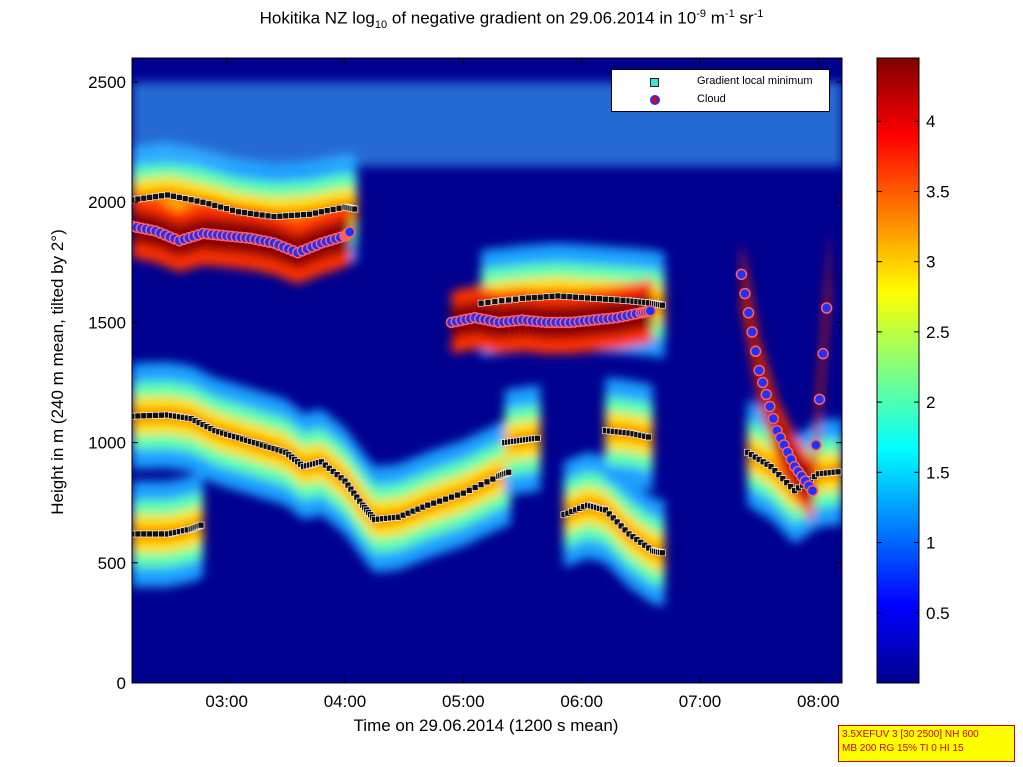 This screenshot has height=767, width=1023. Describe the element at coordinates (552, 316) in the screenshot. I see `cloud-band-core` at that location.